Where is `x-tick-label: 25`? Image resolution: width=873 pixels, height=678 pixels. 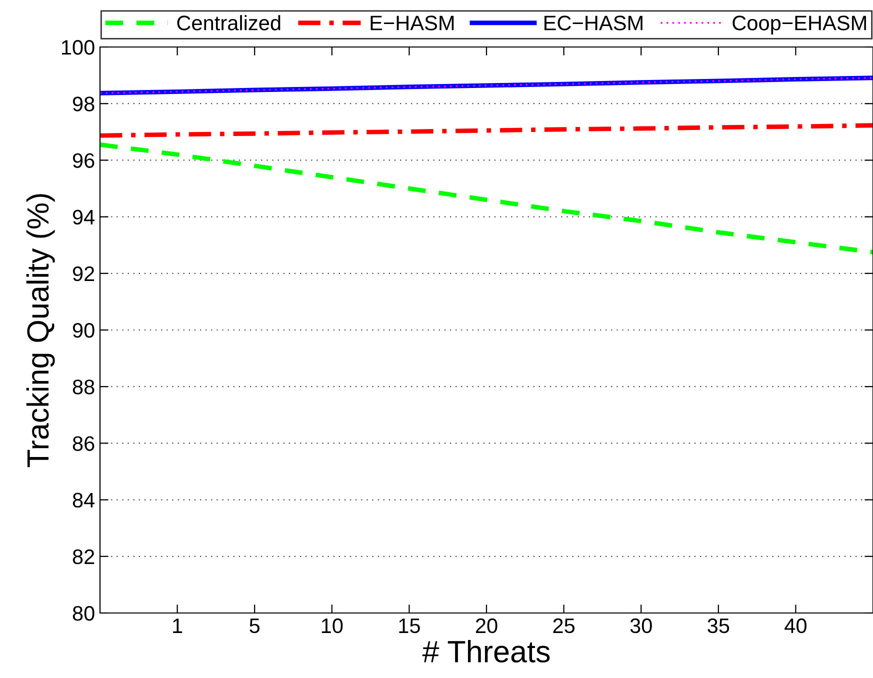
x-tick-label: 25 is located at coordinates (564, 626).